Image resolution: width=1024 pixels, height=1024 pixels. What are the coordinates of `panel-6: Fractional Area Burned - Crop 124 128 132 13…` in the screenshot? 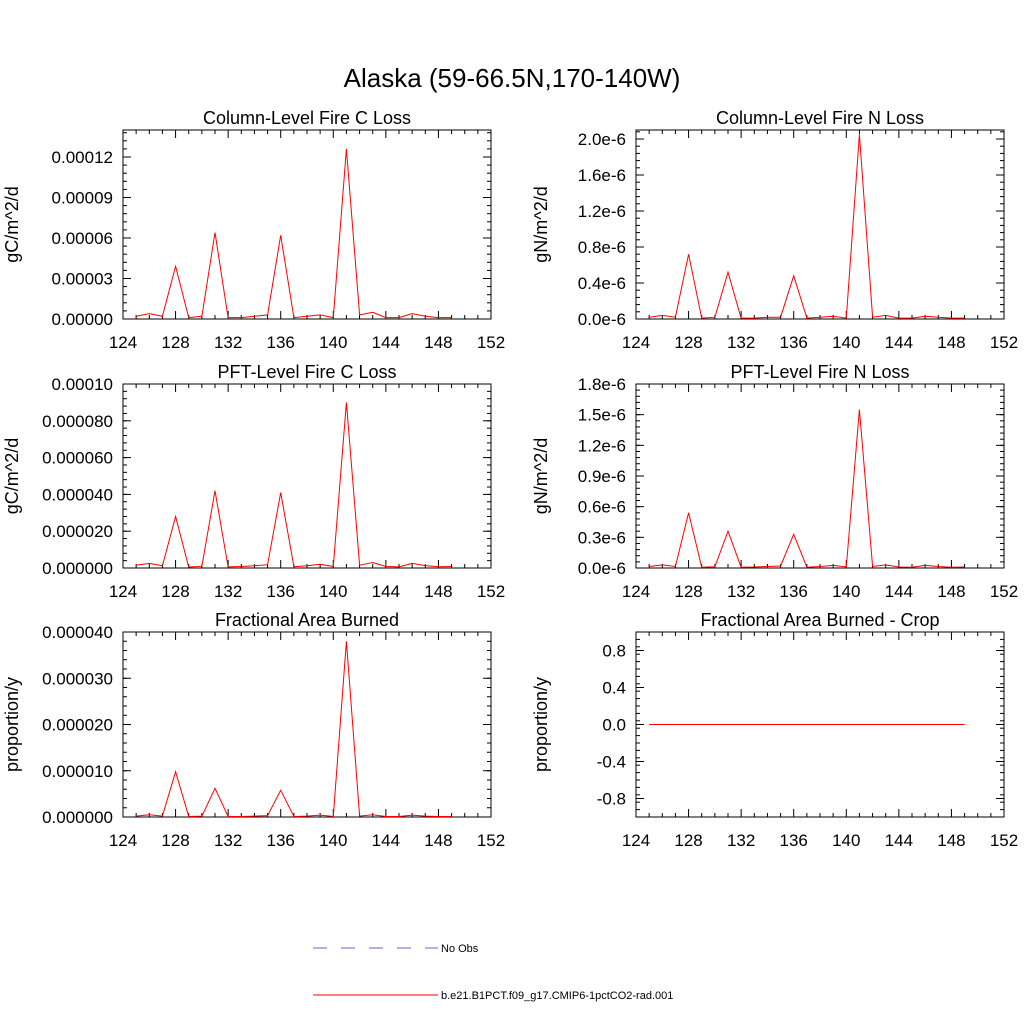 It's located at (774, 730).